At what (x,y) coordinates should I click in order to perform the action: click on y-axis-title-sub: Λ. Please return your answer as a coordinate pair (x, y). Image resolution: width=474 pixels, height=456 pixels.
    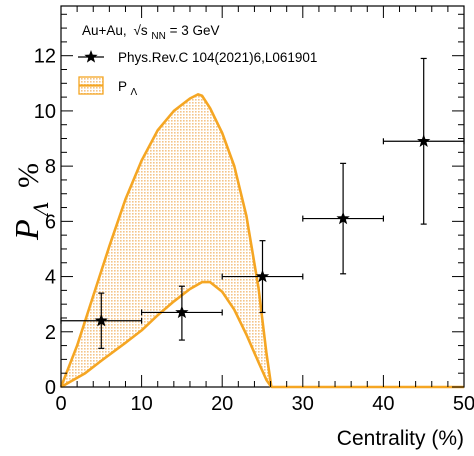
    Looking at the image, I should click on (41, 210).